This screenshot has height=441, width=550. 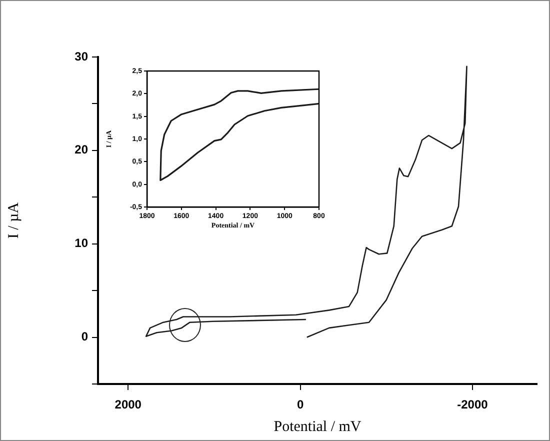 I want to click on y-axis-title: I / µA, so click(x=14, y=220).